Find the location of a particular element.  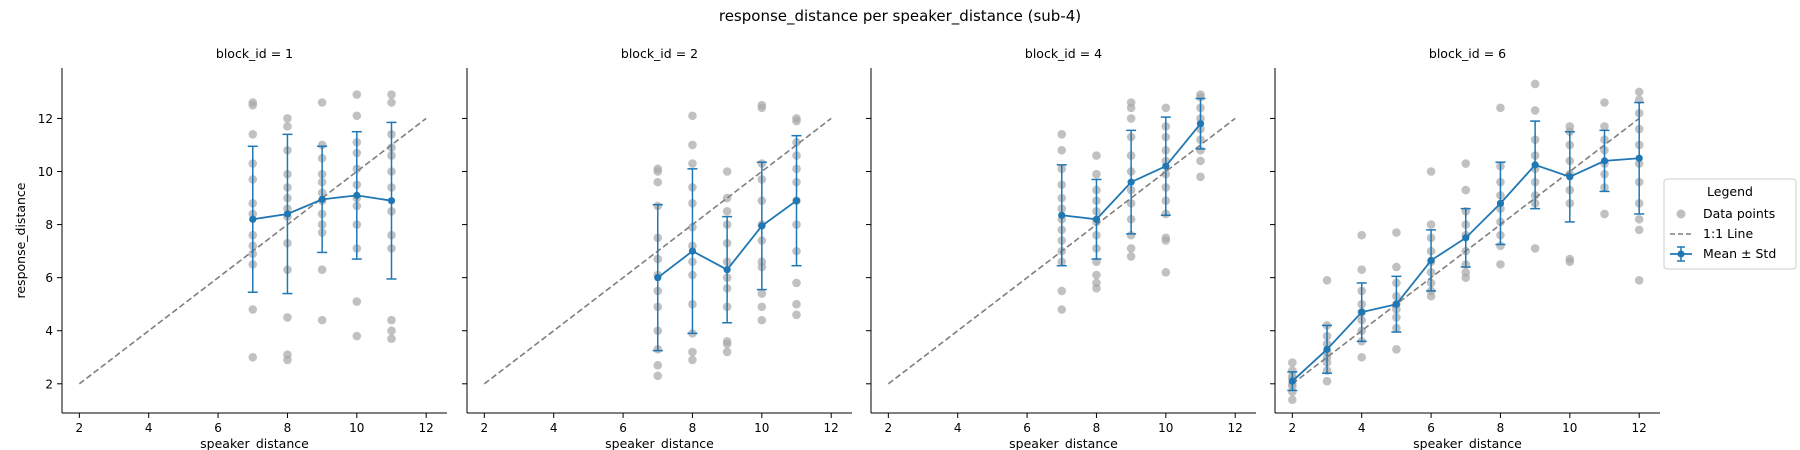

y-tick-label: 6 is located at coordinates (49, 278).